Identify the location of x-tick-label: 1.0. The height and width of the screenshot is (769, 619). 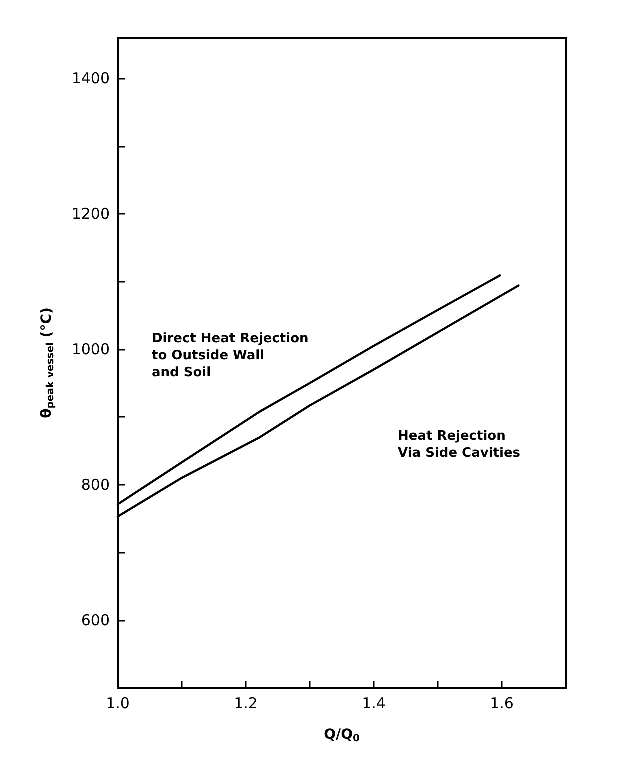
(118, 703).